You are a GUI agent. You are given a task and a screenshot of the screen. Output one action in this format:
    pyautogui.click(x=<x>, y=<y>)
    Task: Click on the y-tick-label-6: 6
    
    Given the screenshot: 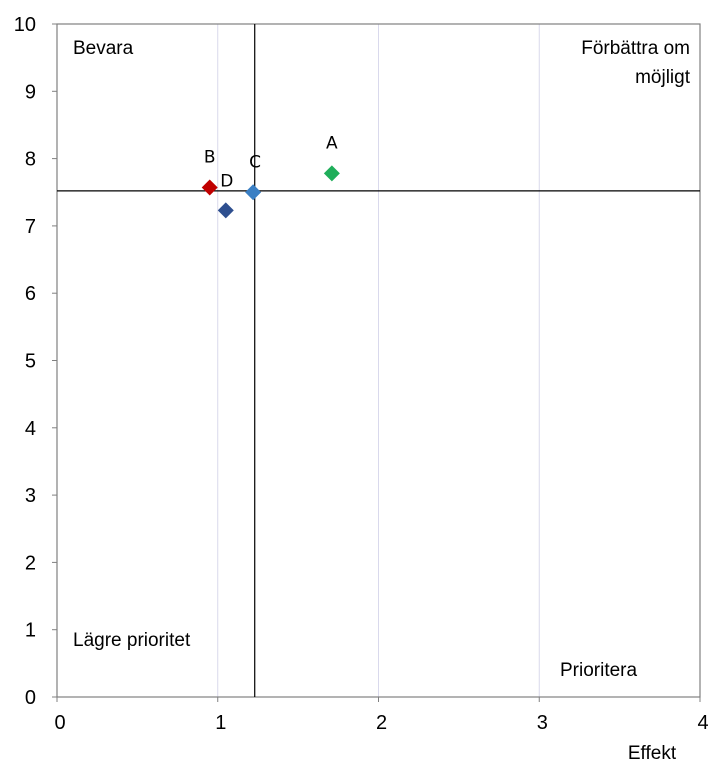 What is the action you would take?
    pyautogui.click(x=30, y=294)
    